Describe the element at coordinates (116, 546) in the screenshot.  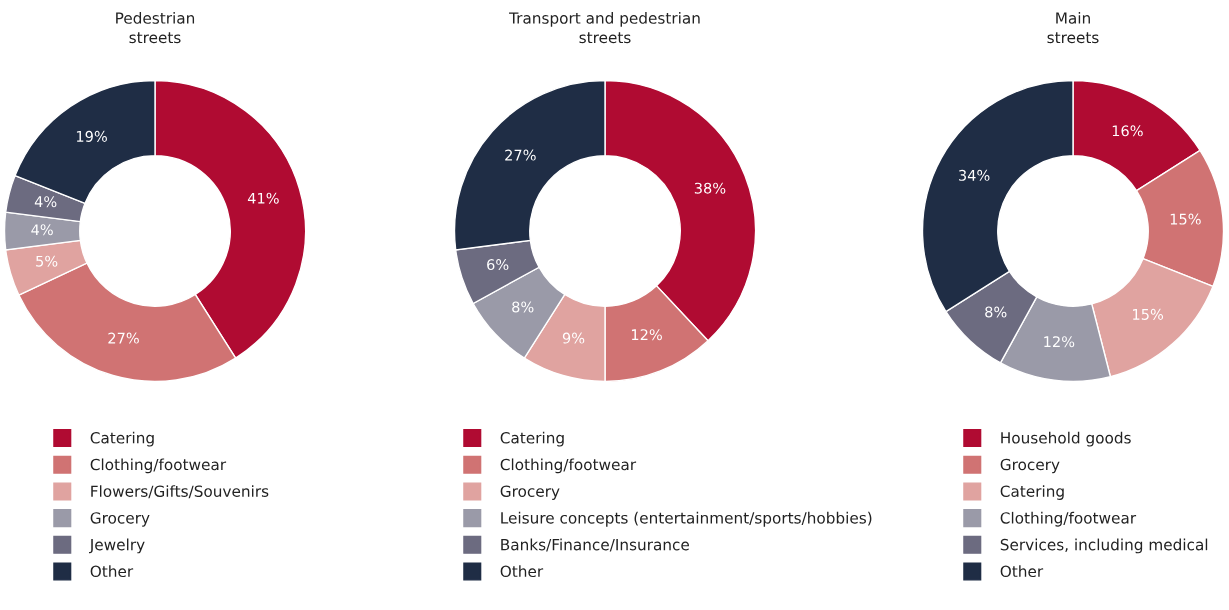
I see `legend-label: Jewelry` at that location.